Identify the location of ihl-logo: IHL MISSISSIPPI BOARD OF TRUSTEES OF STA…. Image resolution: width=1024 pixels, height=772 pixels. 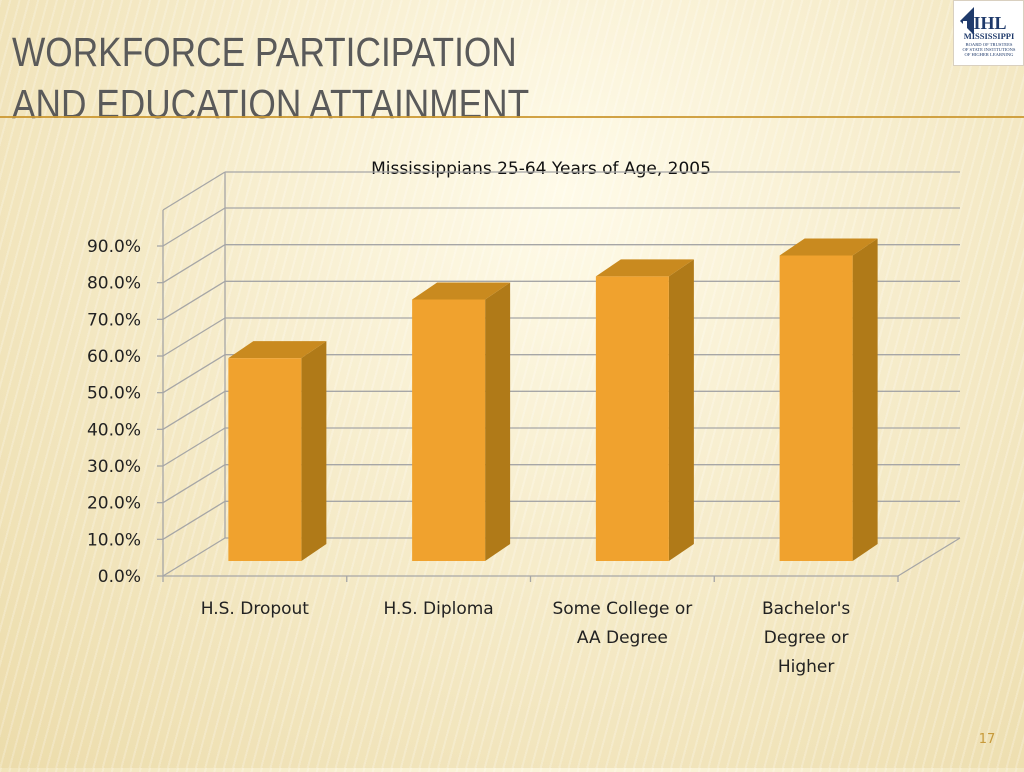
(988, 33).